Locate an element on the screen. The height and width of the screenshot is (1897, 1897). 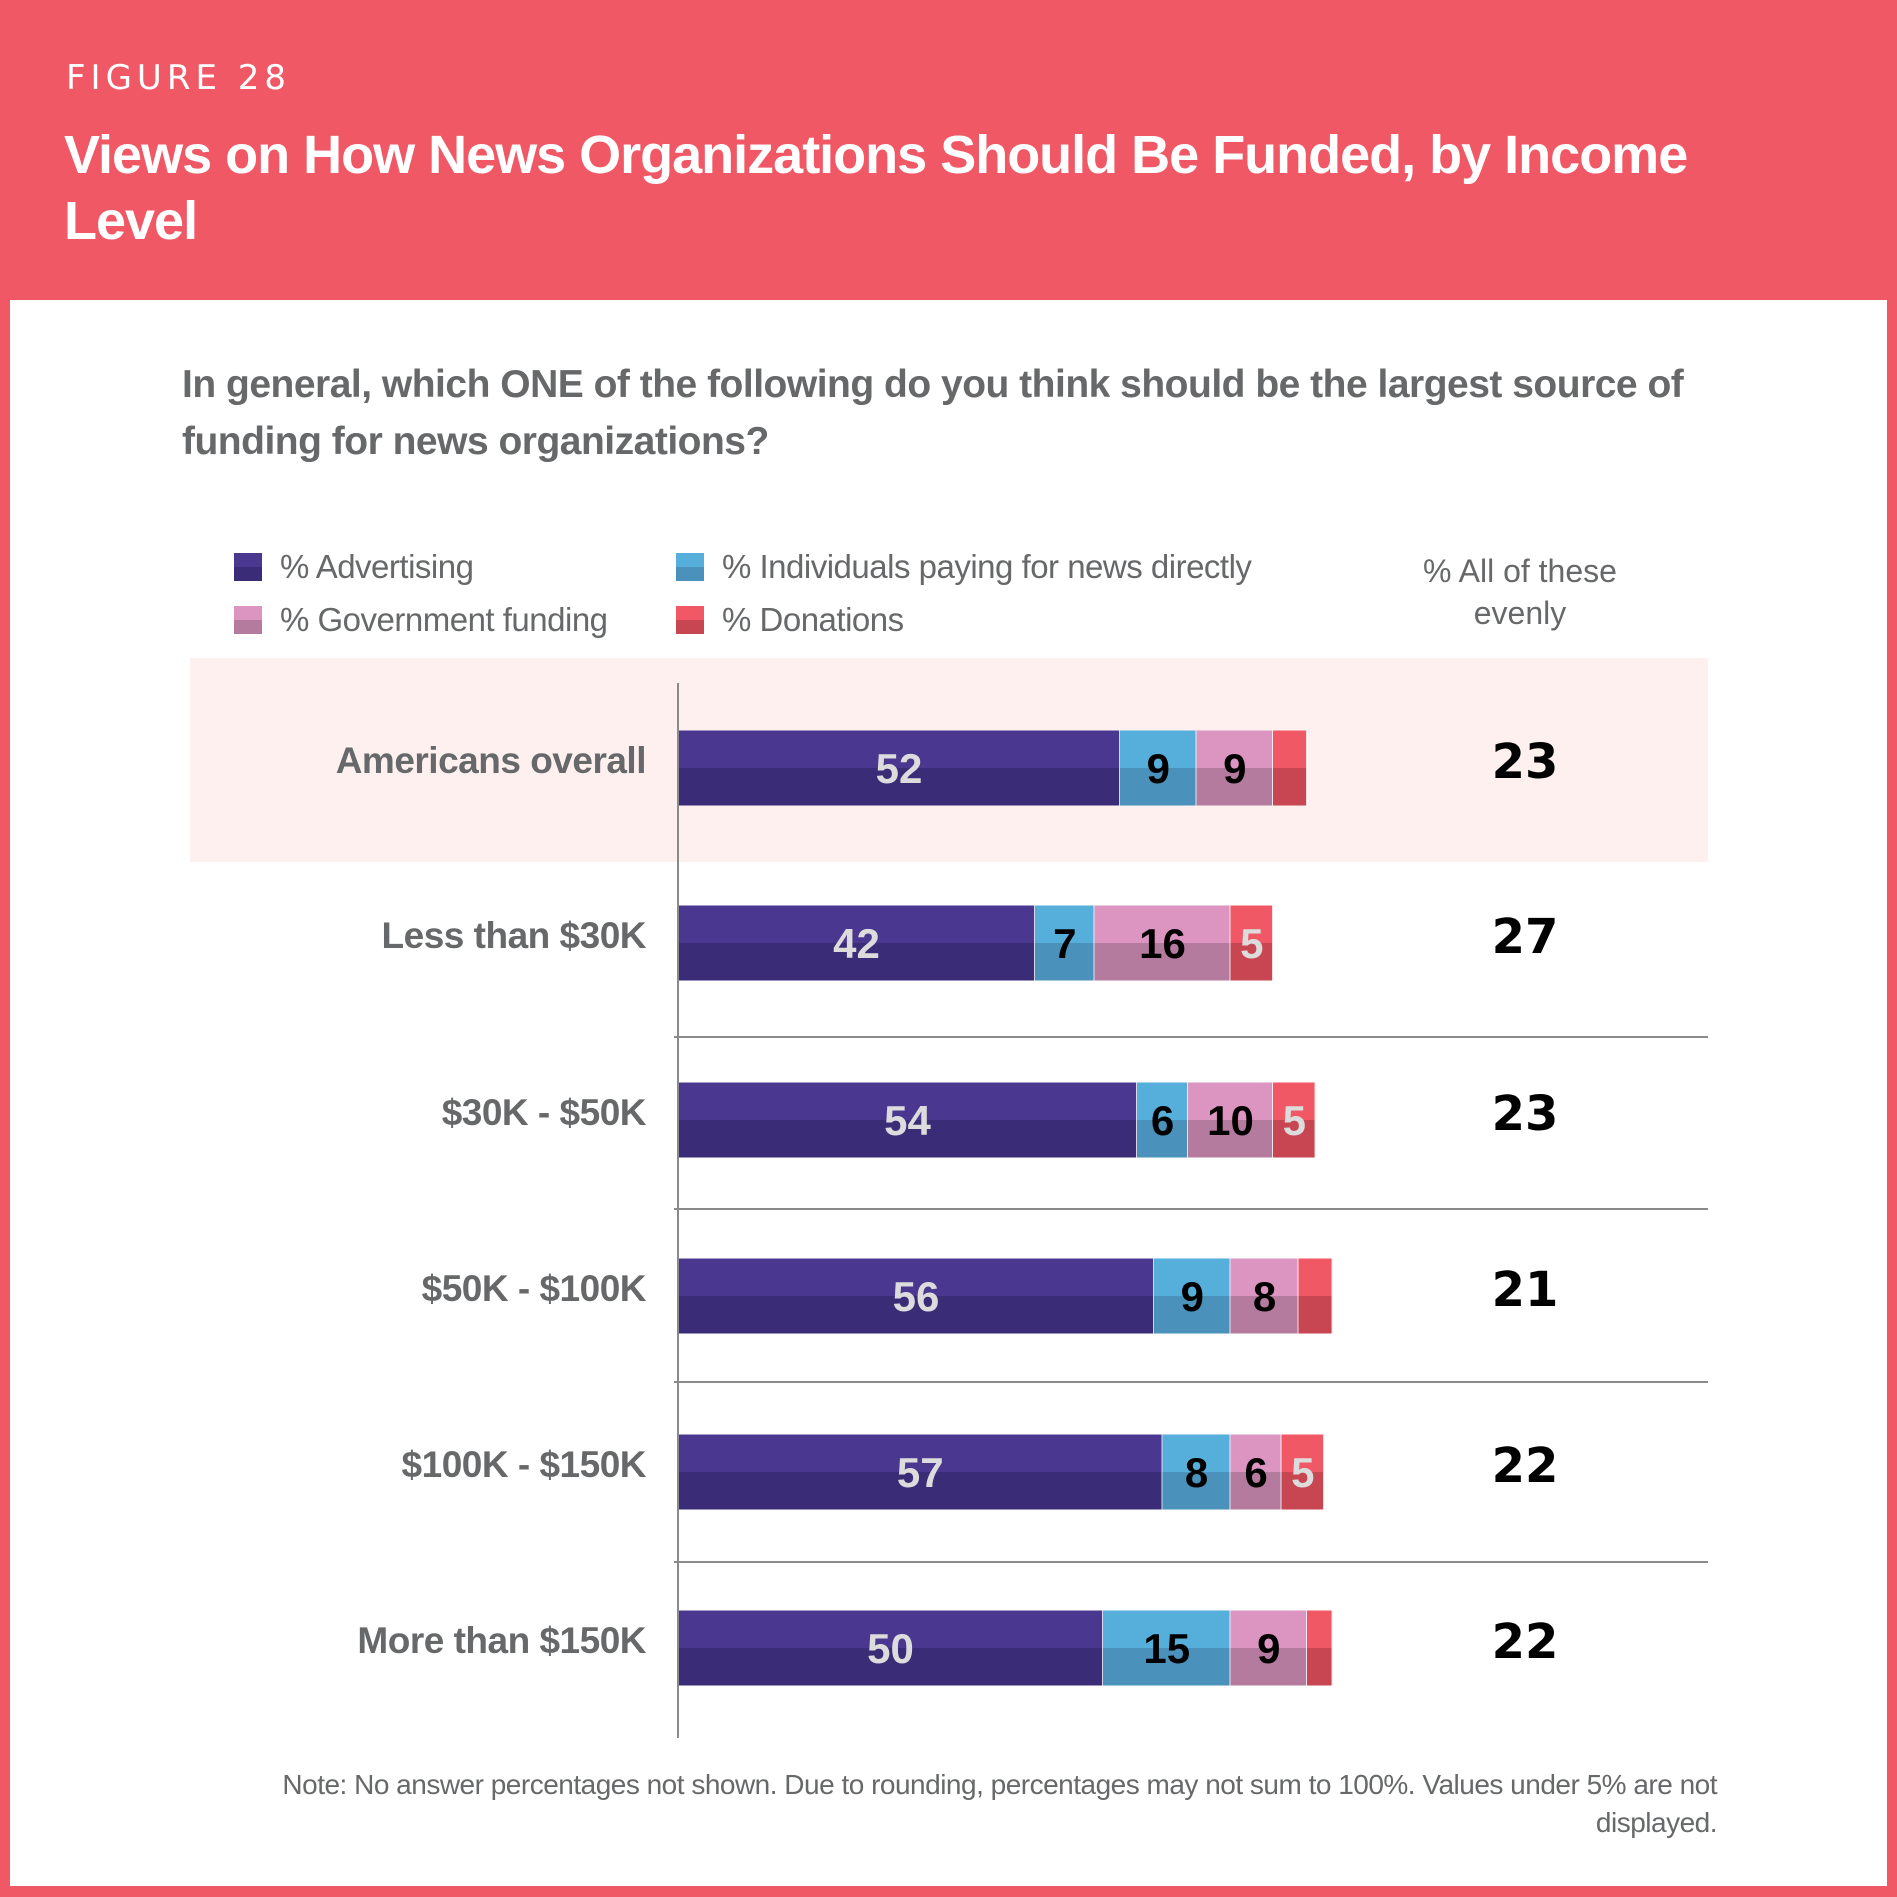
bar-value-label: 54 is located at coordinates (907, 1120).